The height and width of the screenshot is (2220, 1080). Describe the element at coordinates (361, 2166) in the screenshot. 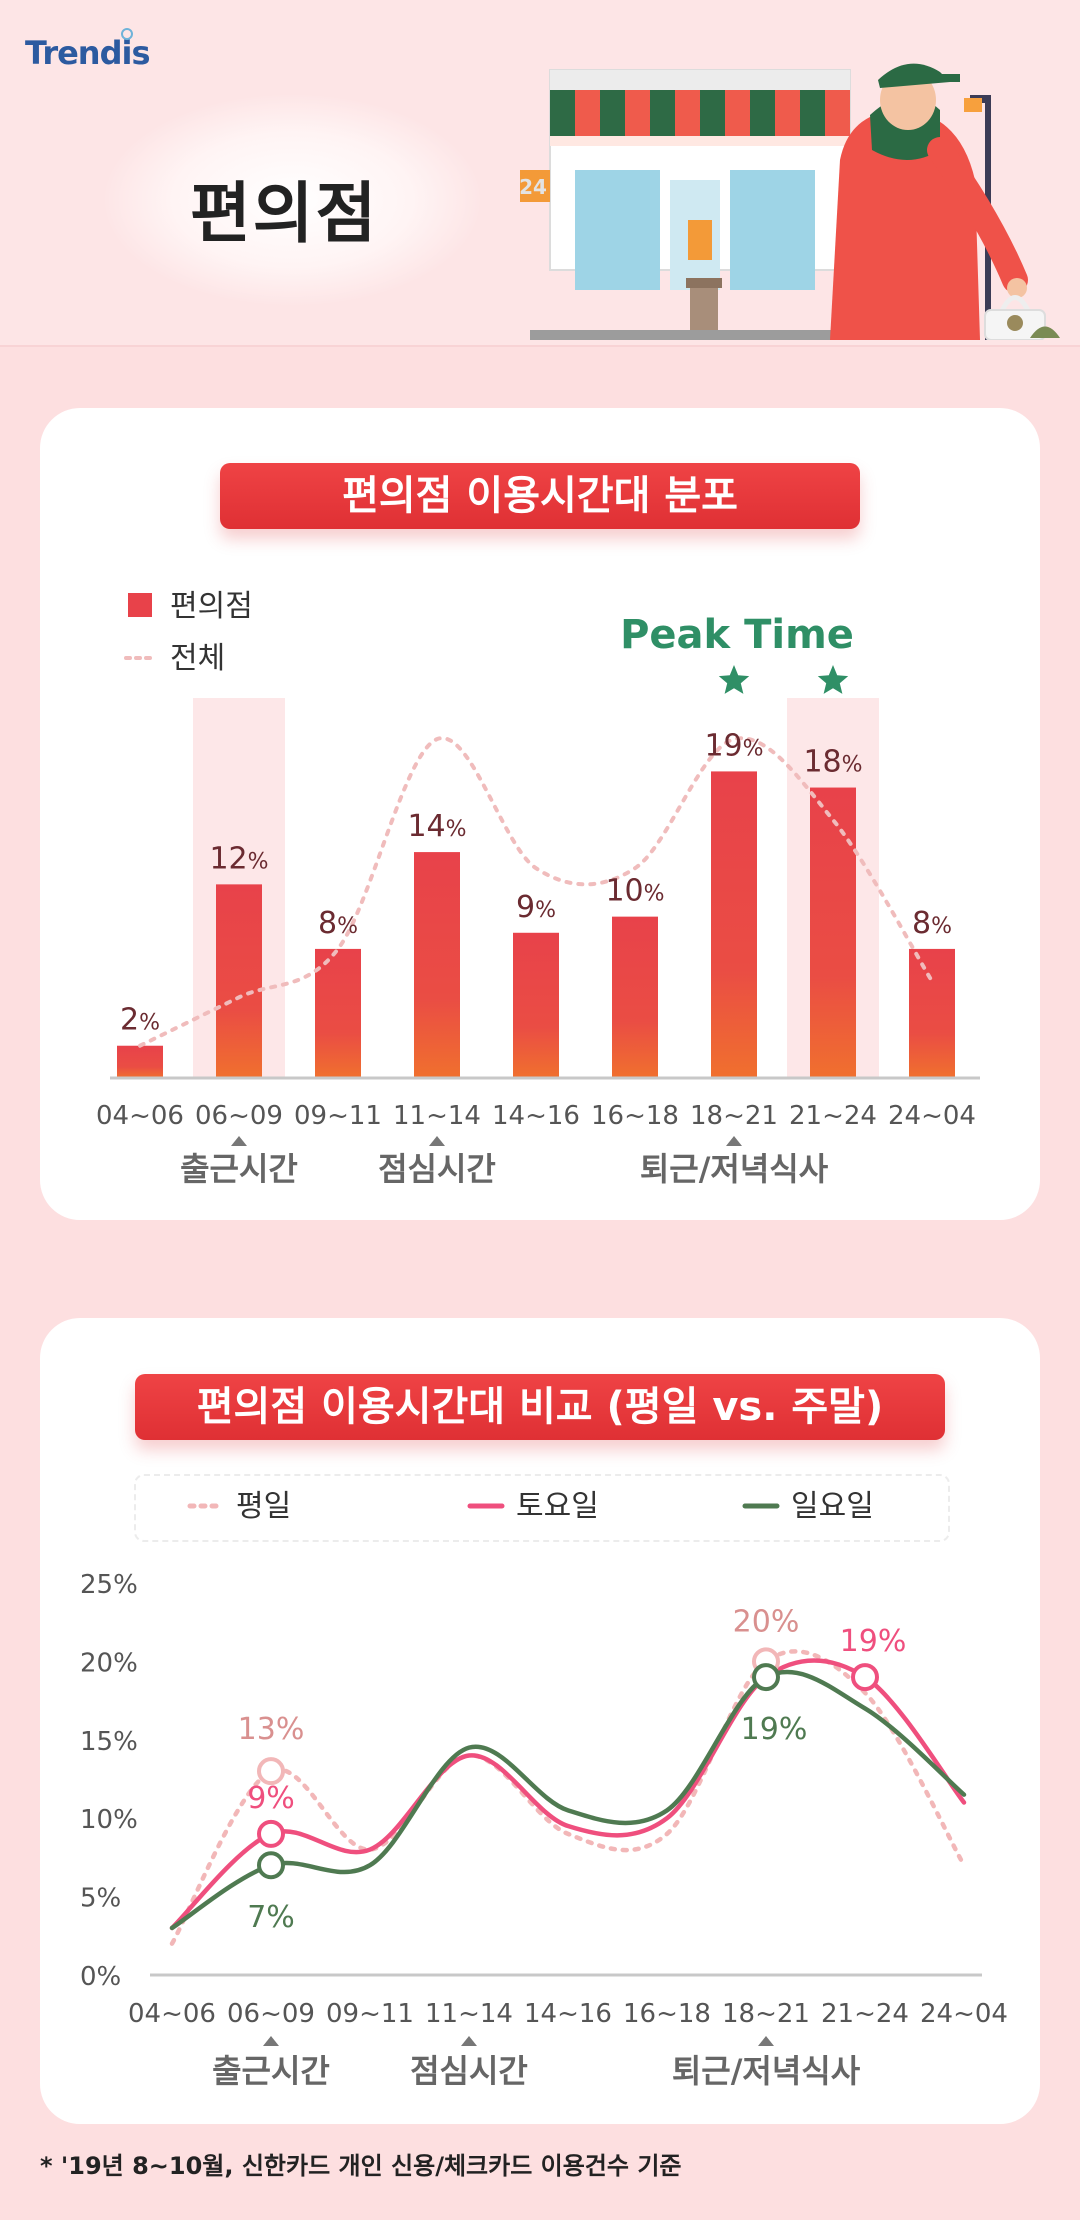

I see `footnote: * '19년 8~10월, 신한카드 개인 신용/체크카드 이용건수 기준` at that location.